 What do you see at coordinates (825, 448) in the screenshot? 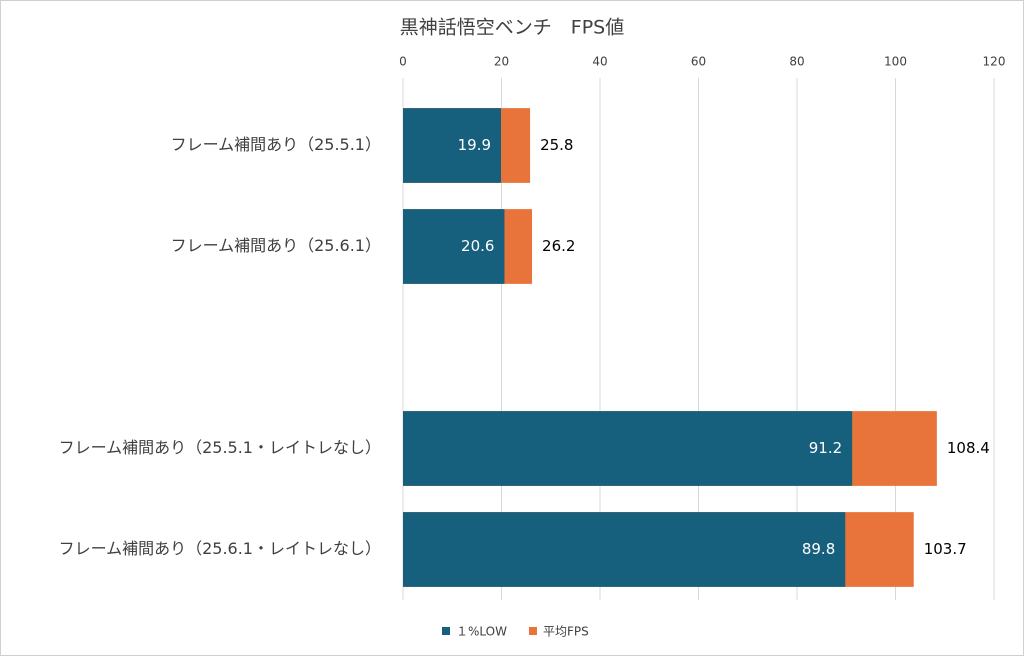
I see `value-label: 91.2` at bounding box center [825, 448].